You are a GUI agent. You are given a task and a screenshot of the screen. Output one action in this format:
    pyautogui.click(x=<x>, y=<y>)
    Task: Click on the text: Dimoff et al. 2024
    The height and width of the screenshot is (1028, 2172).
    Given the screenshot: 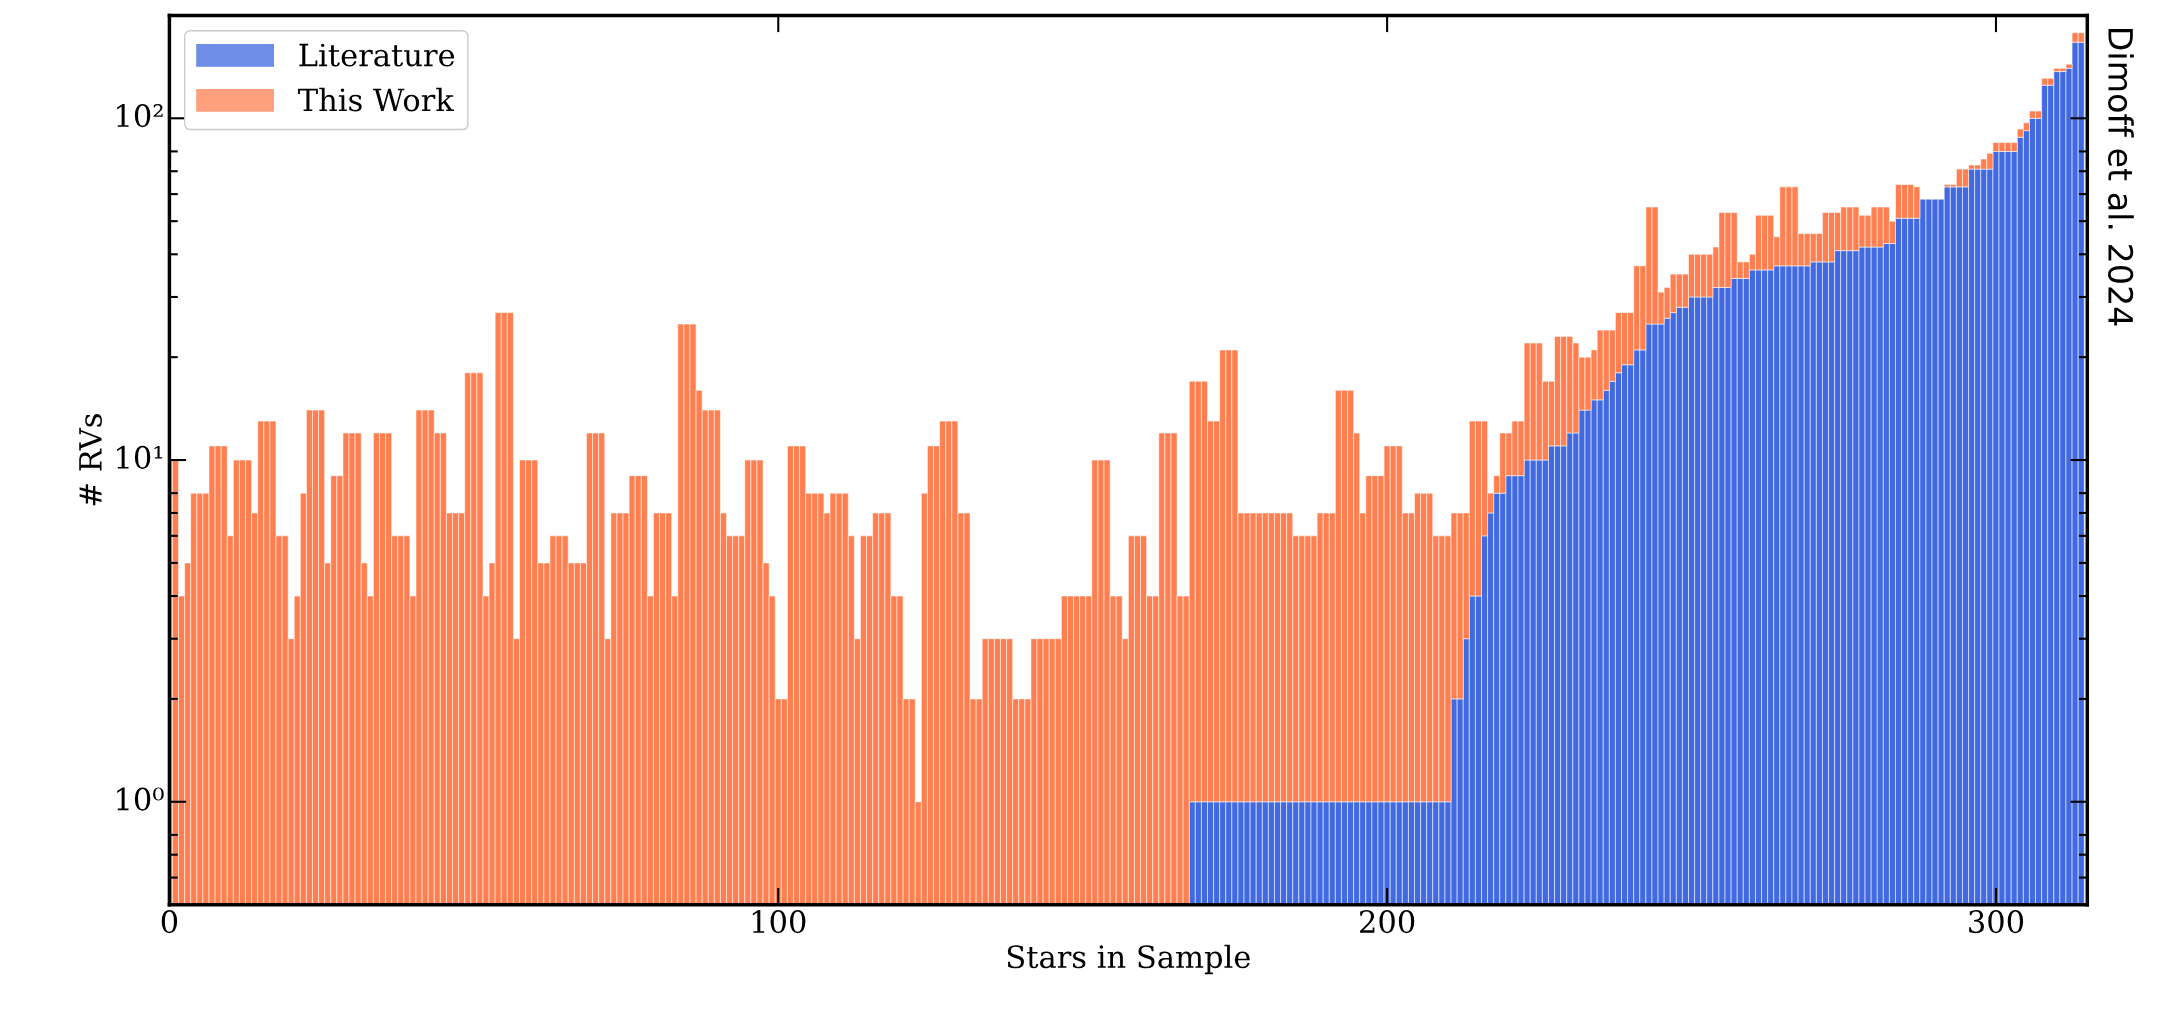 What is the action you would take?
    pyautogui.click(x=2121, y=177)
    